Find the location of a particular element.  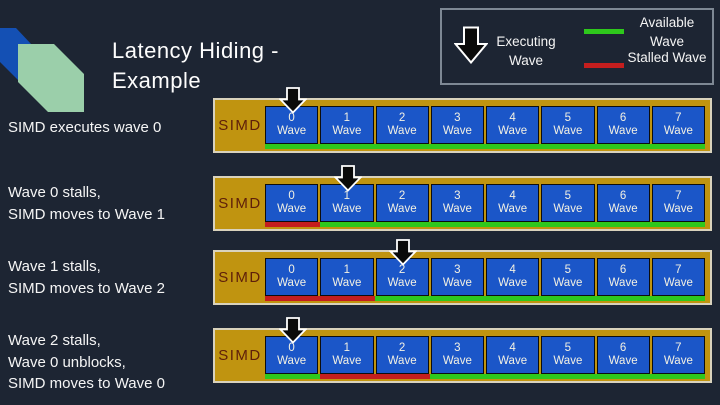

wave-box-0: 0 Wave is located at coordinates (292, 277).